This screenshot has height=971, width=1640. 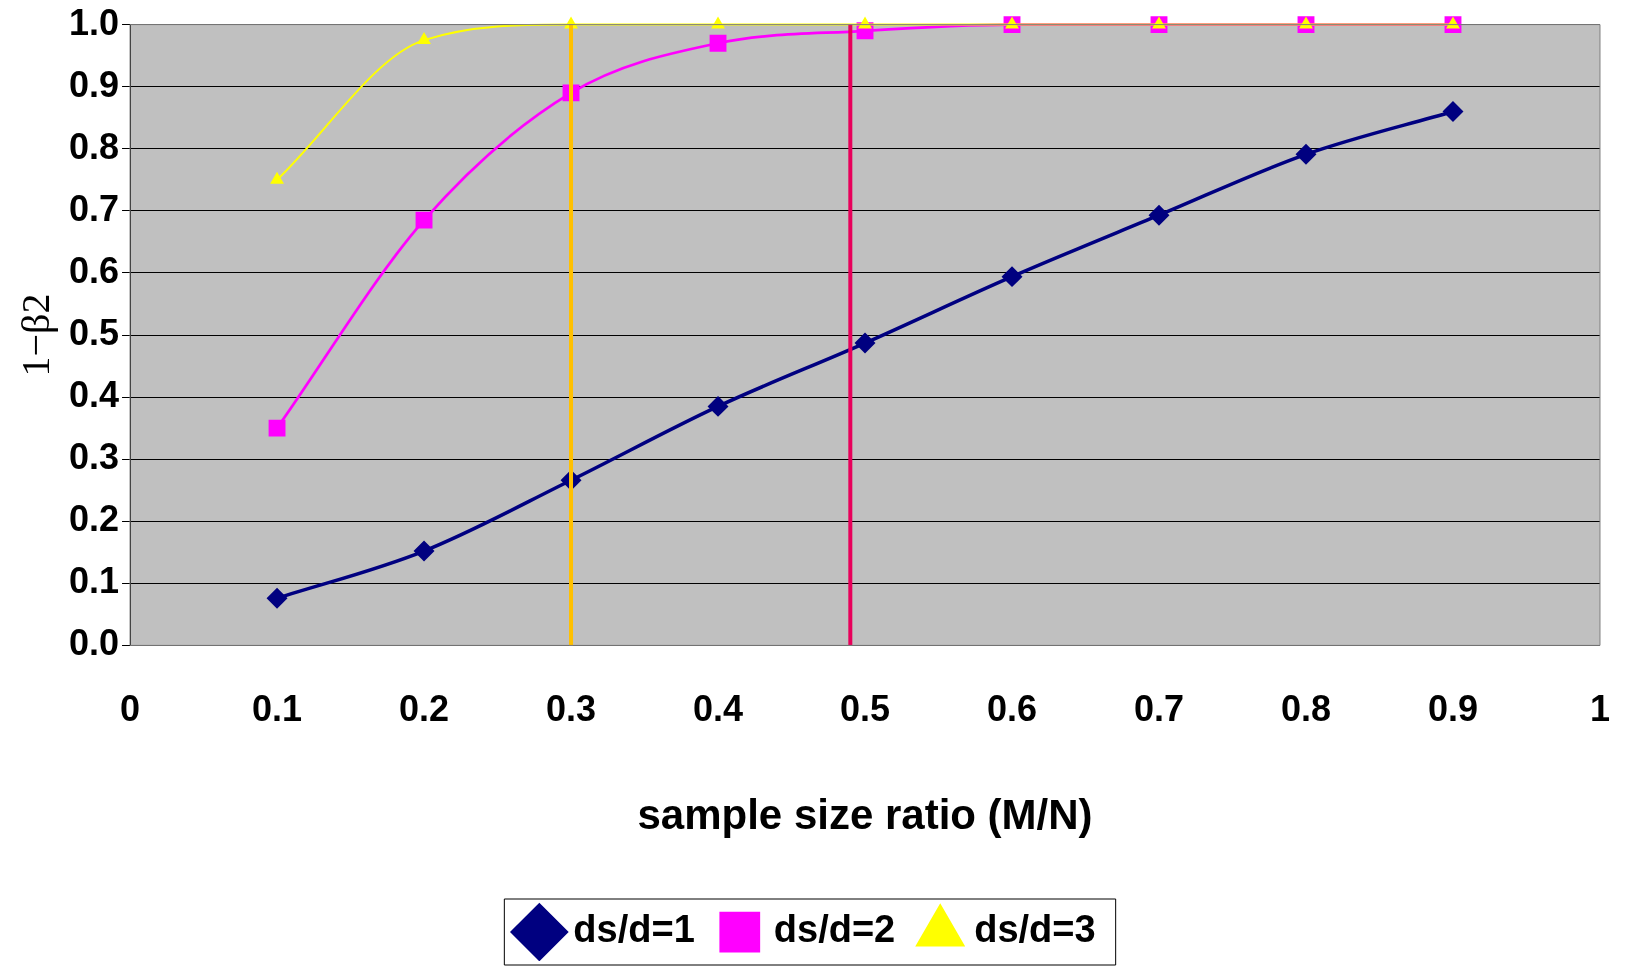 I want to click on x-tick-label: 0.9, so click(x=1453, y=708).